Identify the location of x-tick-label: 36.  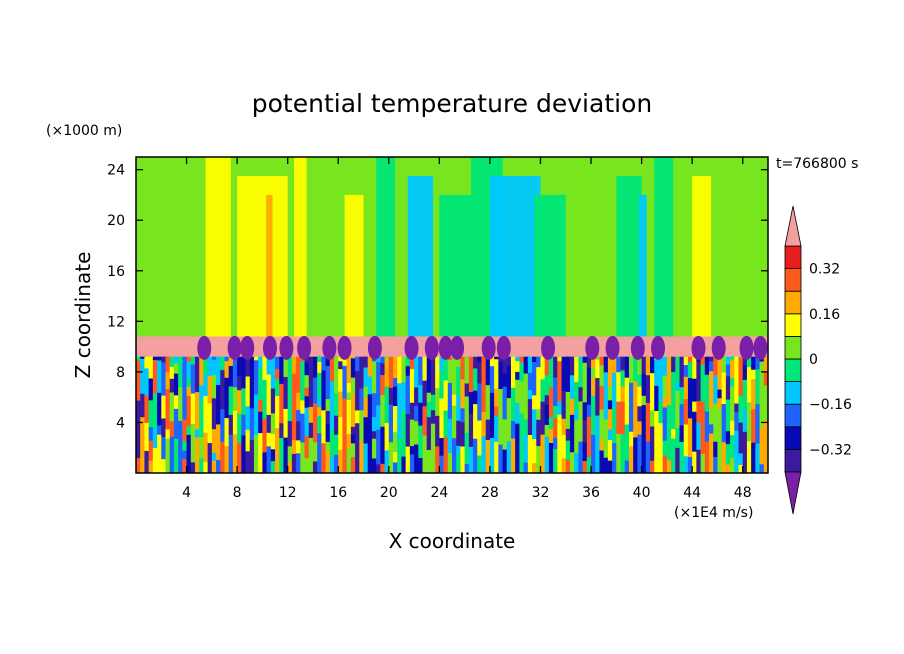
(591, 493).